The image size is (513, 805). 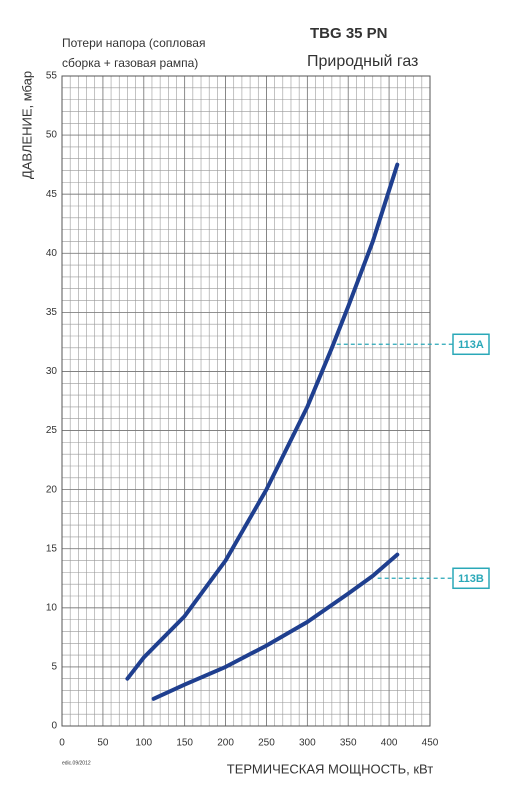 I want to click on x-tick-label: 350, so click(x=348, y=743).